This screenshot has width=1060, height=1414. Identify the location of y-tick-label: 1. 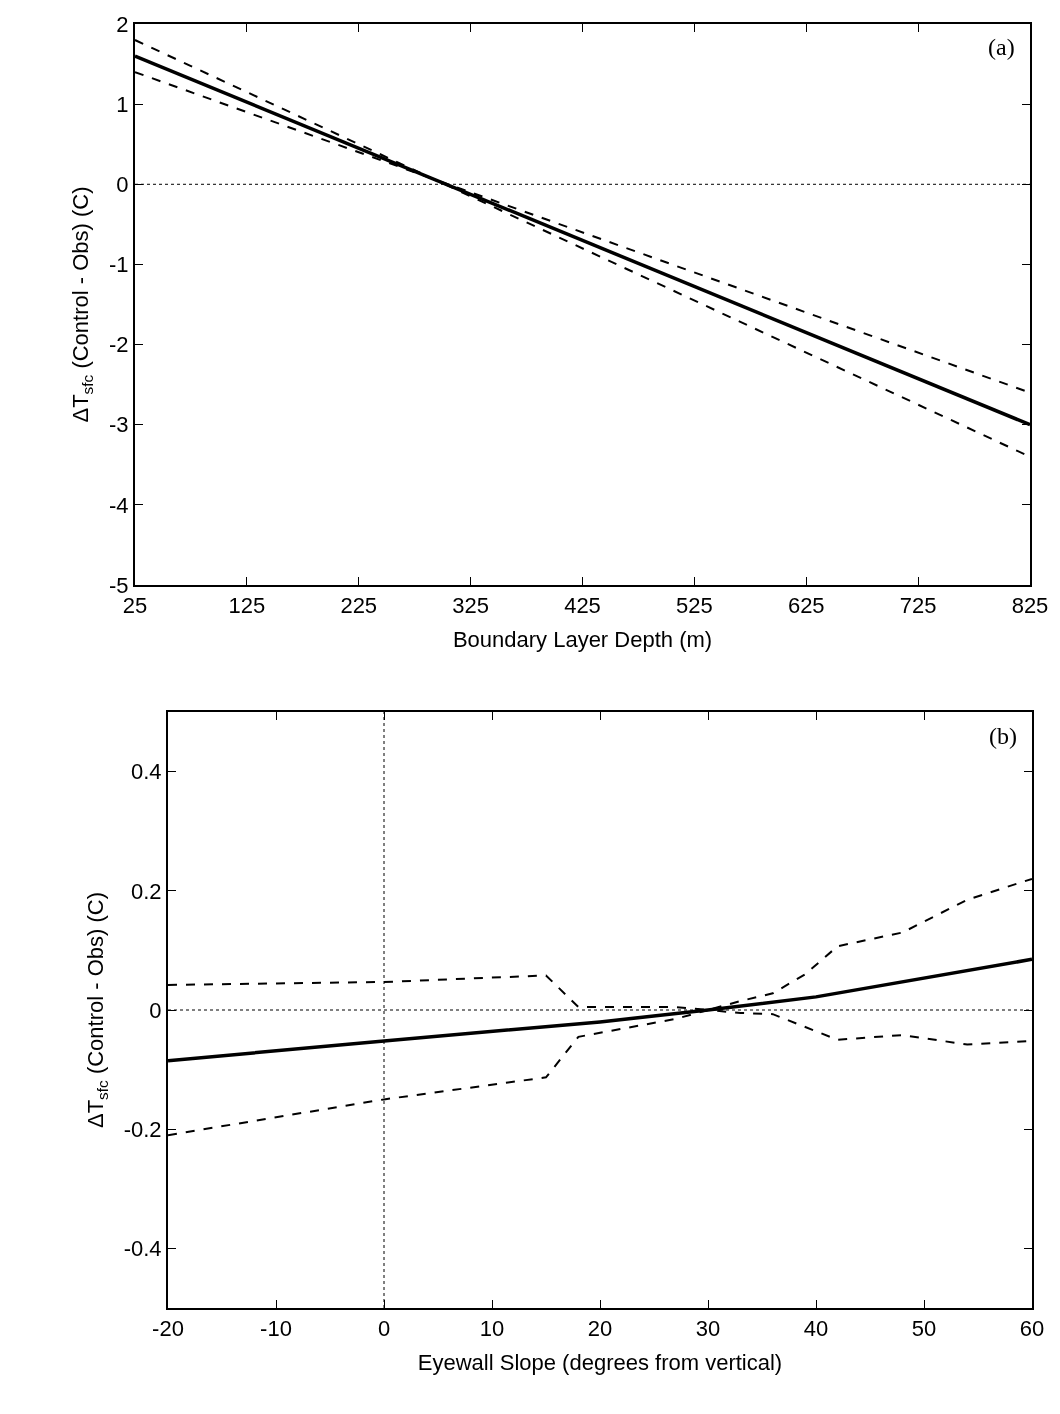
(122, 104).